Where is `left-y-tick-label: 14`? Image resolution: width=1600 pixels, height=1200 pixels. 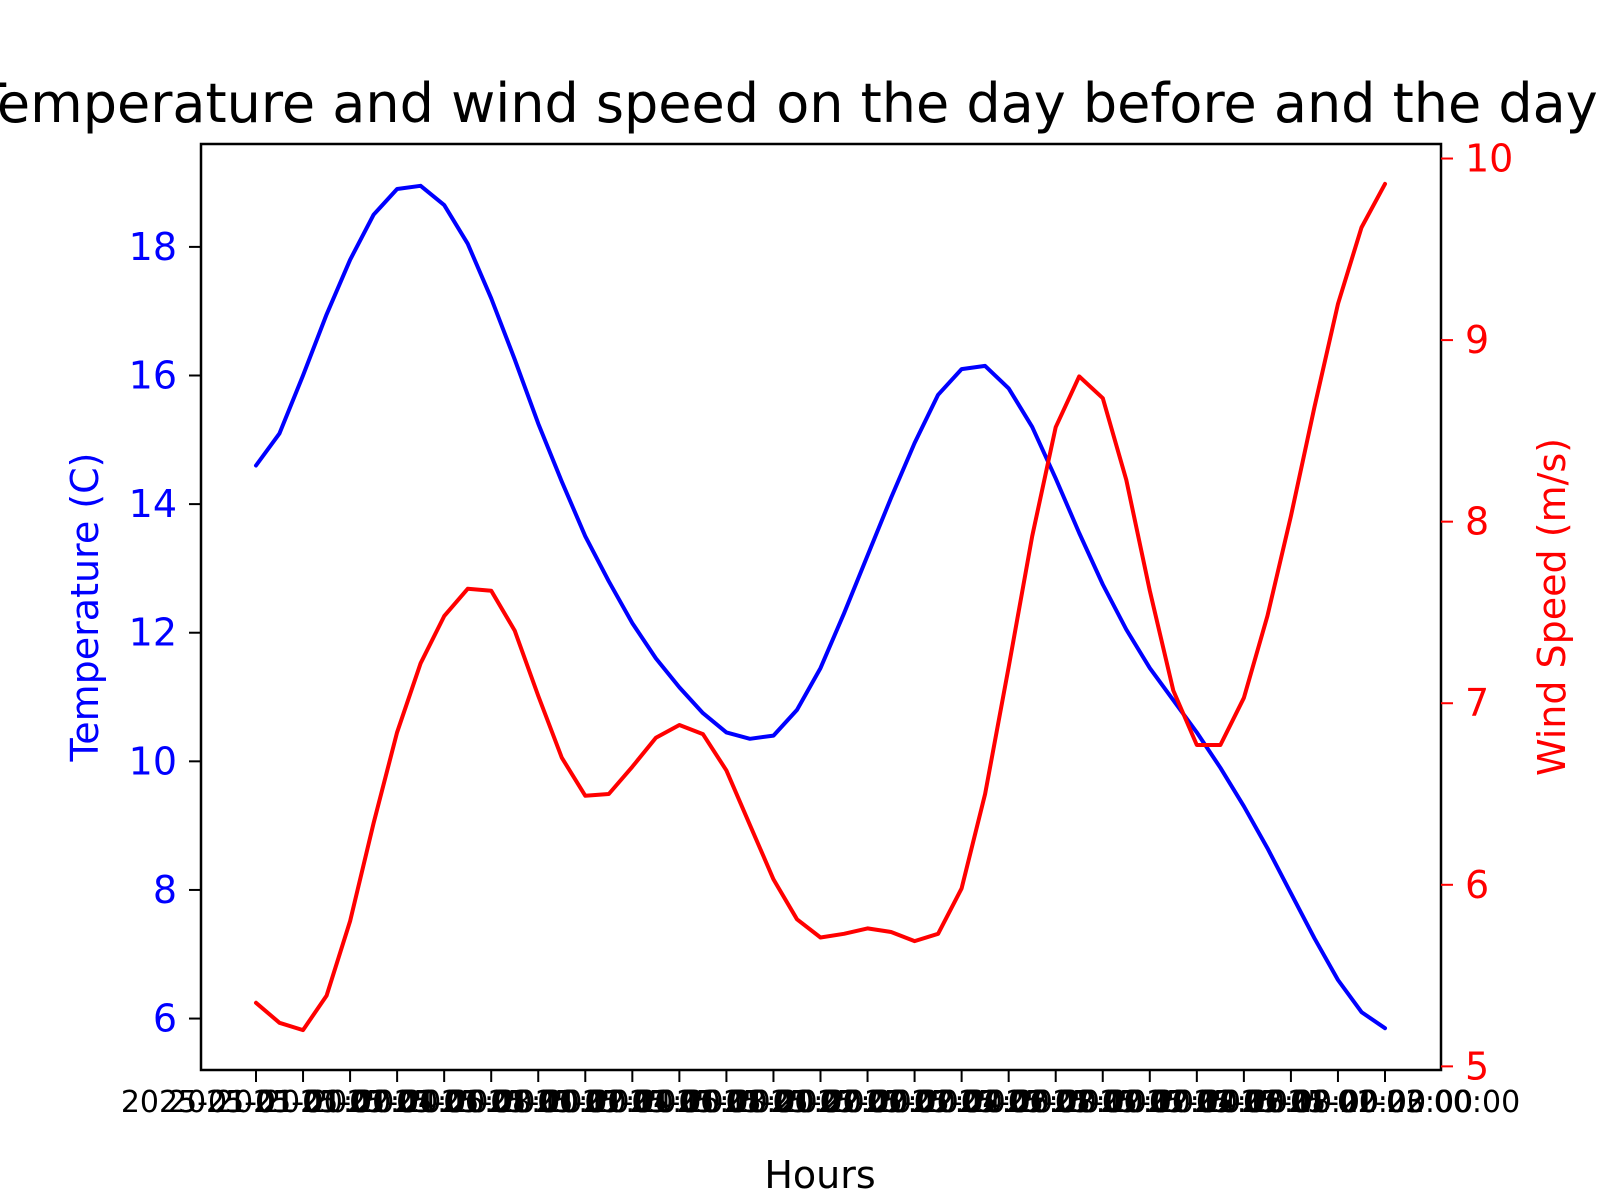
left-y-tick-label: 14 is located at coordinates (153, 504).